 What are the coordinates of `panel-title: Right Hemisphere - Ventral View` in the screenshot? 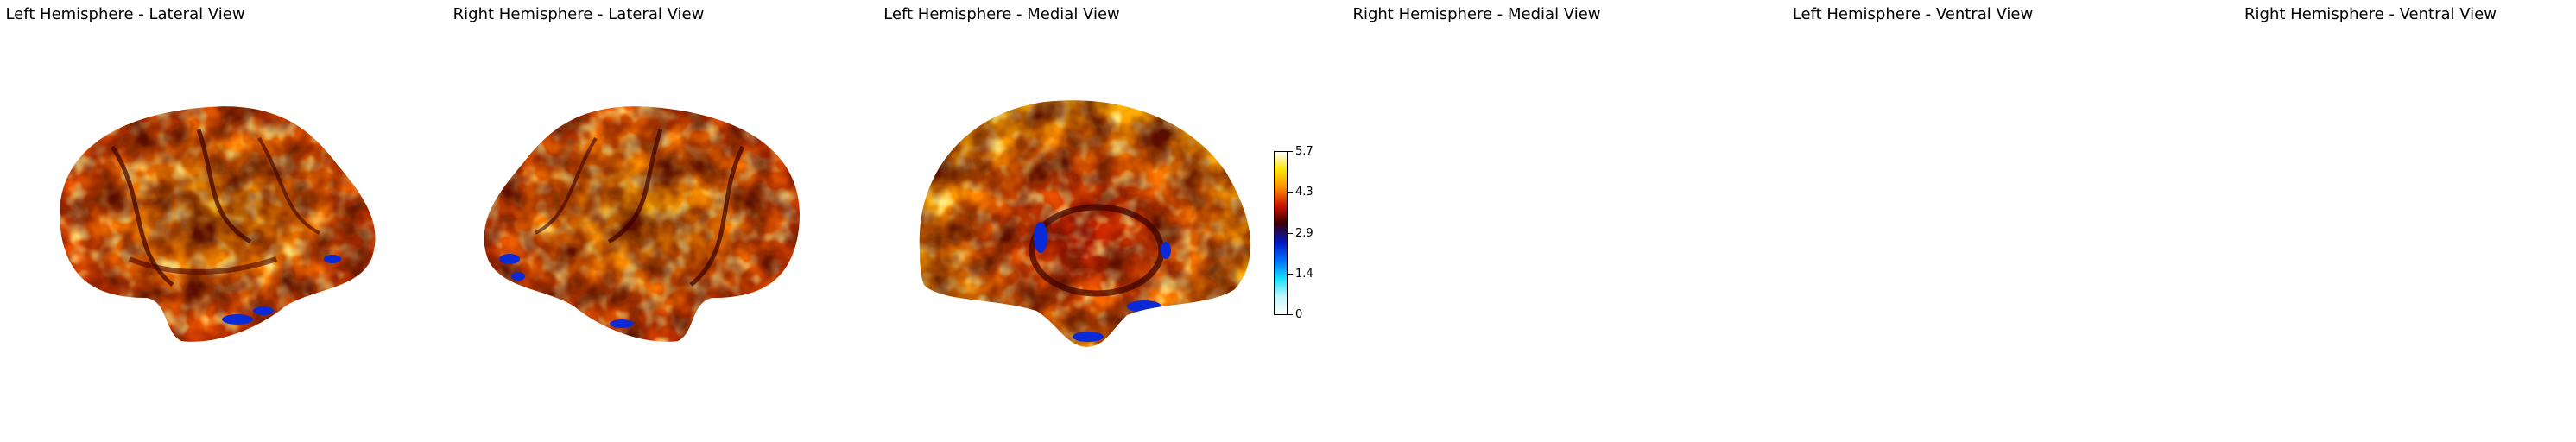 It's located at (2370, 14).